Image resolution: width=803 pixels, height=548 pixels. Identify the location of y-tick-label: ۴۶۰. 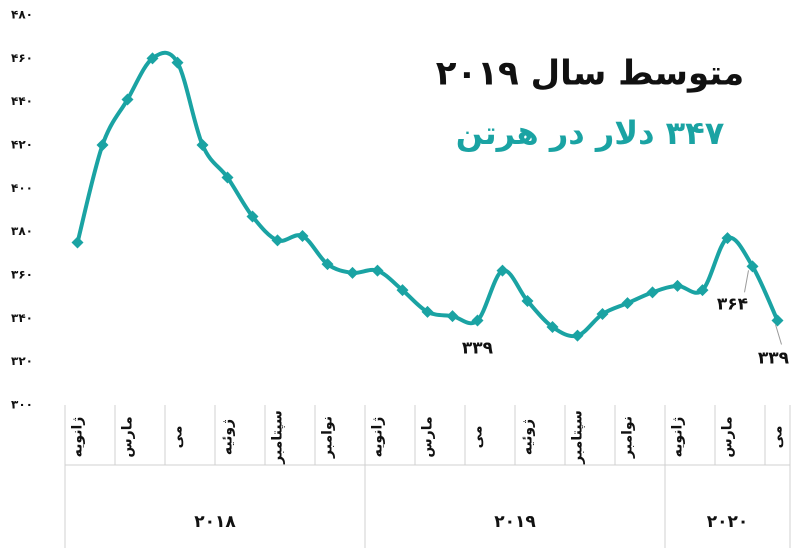
(22, 58).